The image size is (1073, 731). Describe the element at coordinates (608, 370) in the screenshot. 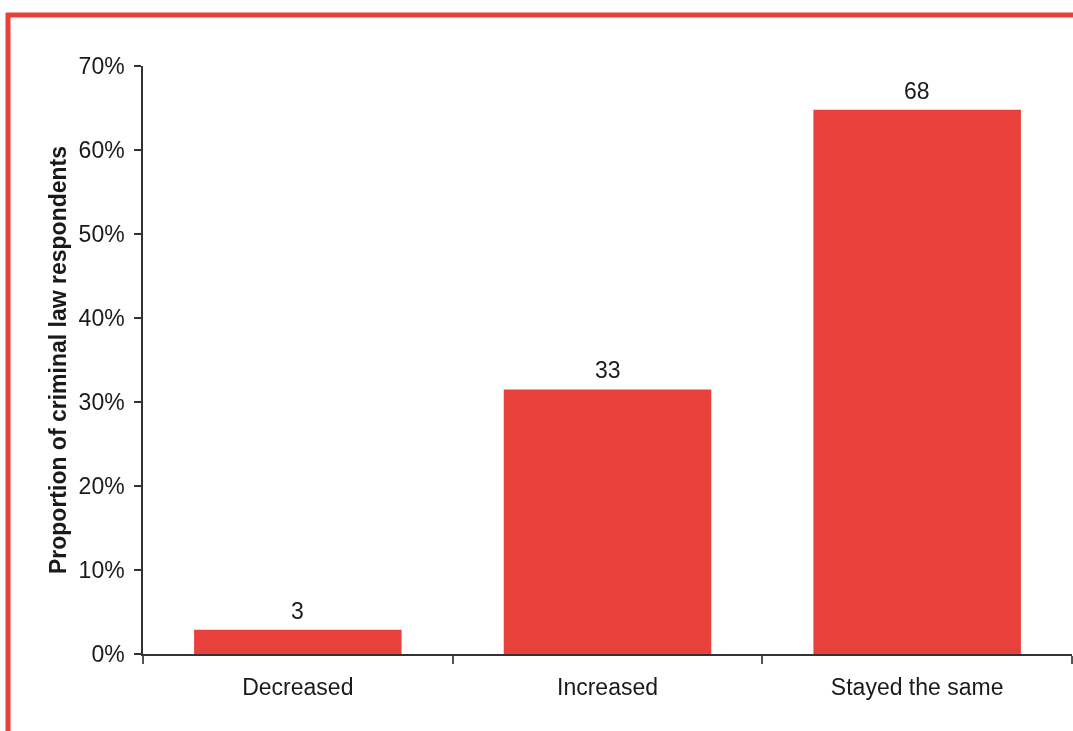

I see `annotation: 33` at that location.